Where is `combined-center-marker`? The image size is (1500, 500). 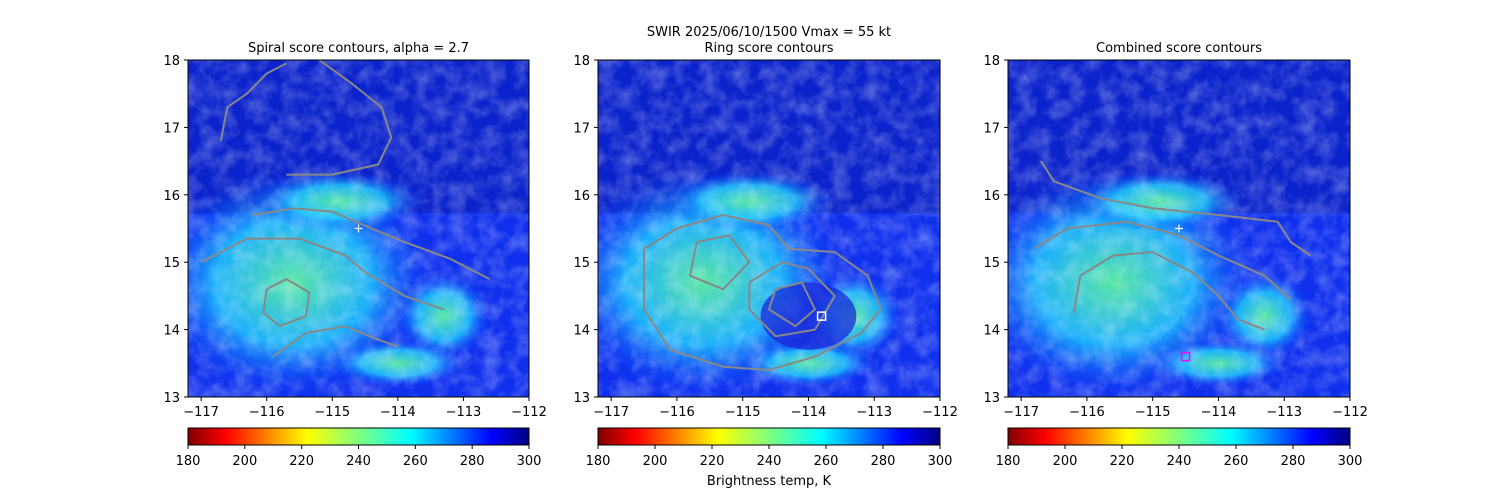
combined-center-marker is located at coordinates (1185, 356).